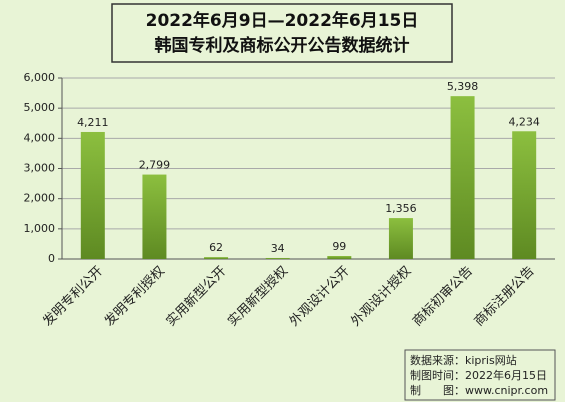 The image size is (565, 402). Describe the element at coordinates (479, 390) in the screenshot. I see `source-line: 制 图：www.cnipr.com` at that location.